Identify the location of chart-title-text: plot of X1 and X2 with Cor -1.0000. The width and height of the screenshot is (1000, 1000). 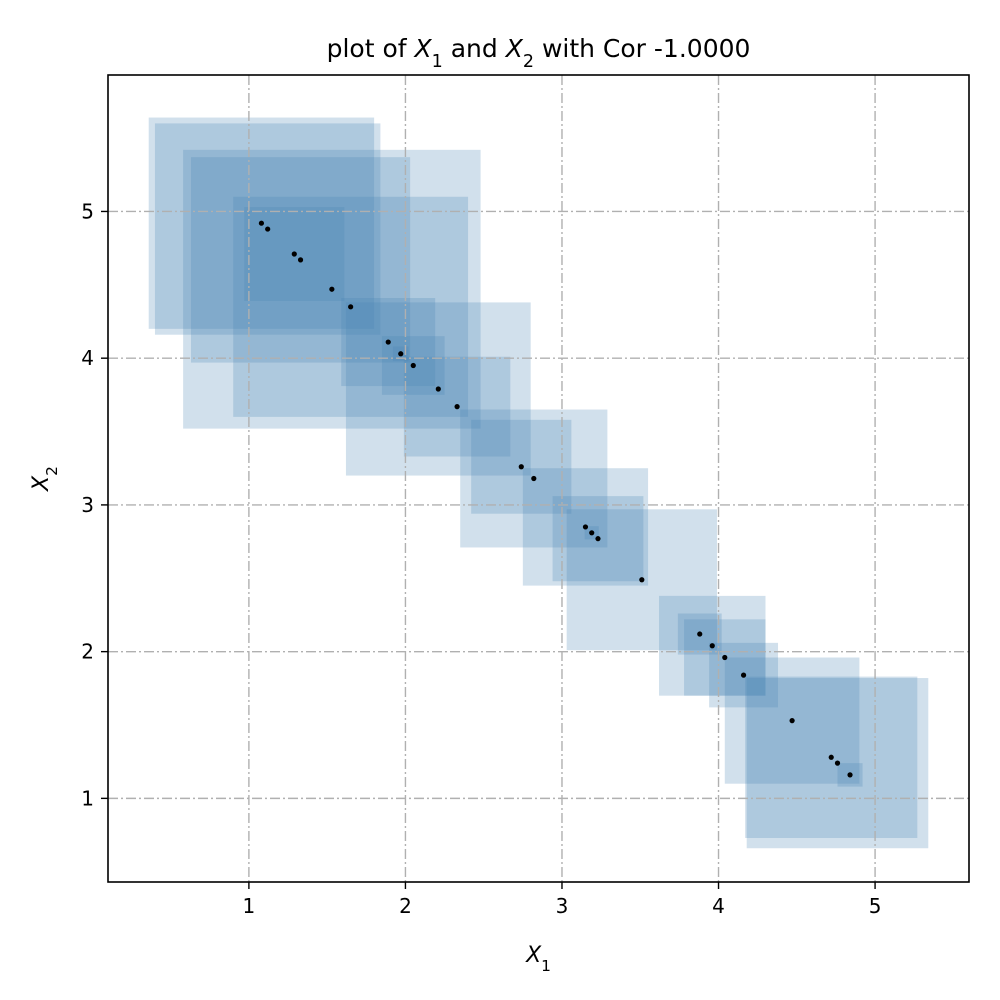
(539, 53).